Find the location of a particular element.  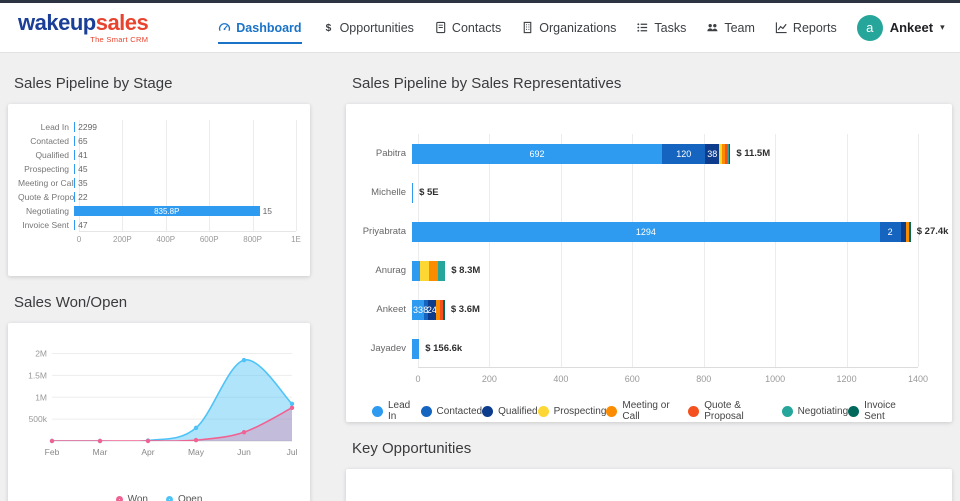

user-menu: a Ankeet ▾ is located at coordinates (900, 27).